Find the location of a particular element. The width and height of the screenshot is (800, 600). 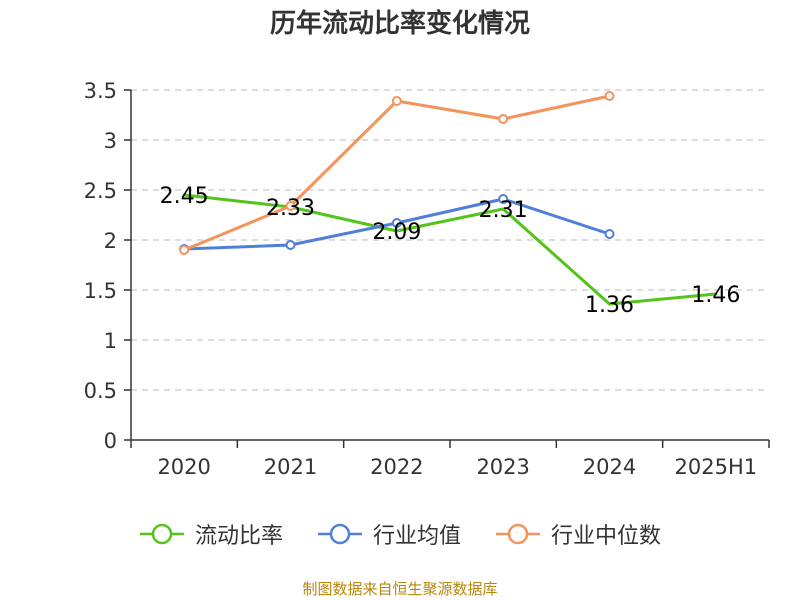

legend-label: 流动比率 is located at coordinates (238, 536).